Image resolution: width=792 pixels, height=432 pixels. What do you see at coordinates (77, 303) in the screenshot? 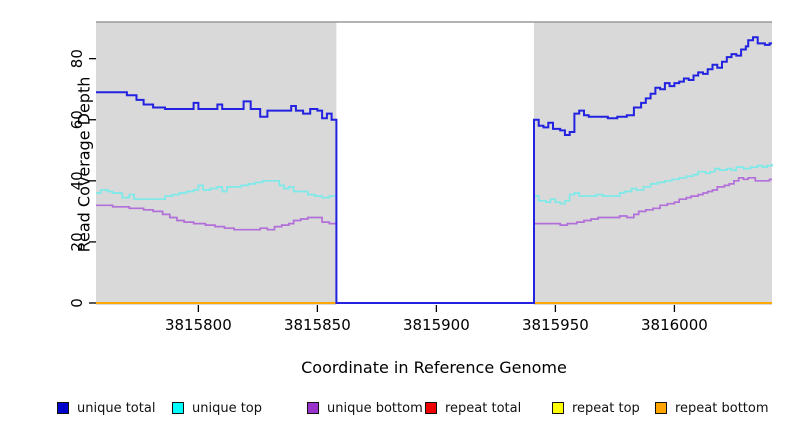
I see `y-tick-label: 0` at bounding box center [77, 303].